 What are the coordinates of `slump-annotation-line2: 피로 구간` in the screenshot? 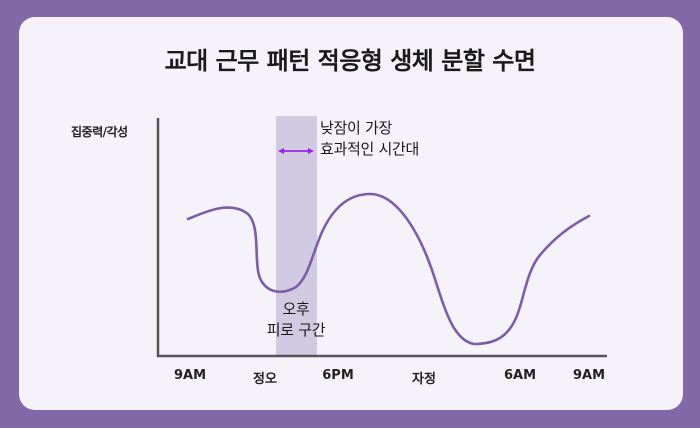 It's located at (296, 330).